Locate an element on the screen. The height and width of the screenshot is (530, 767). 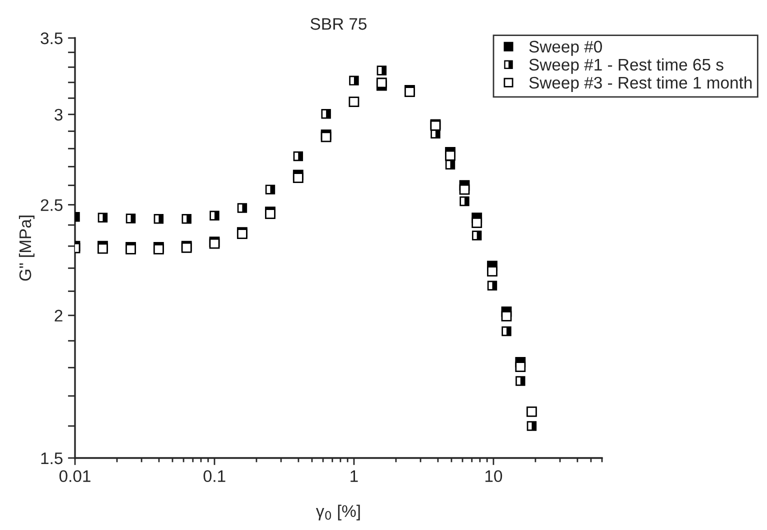
x-tick-label: 10 is located at coordinates (493, 476).